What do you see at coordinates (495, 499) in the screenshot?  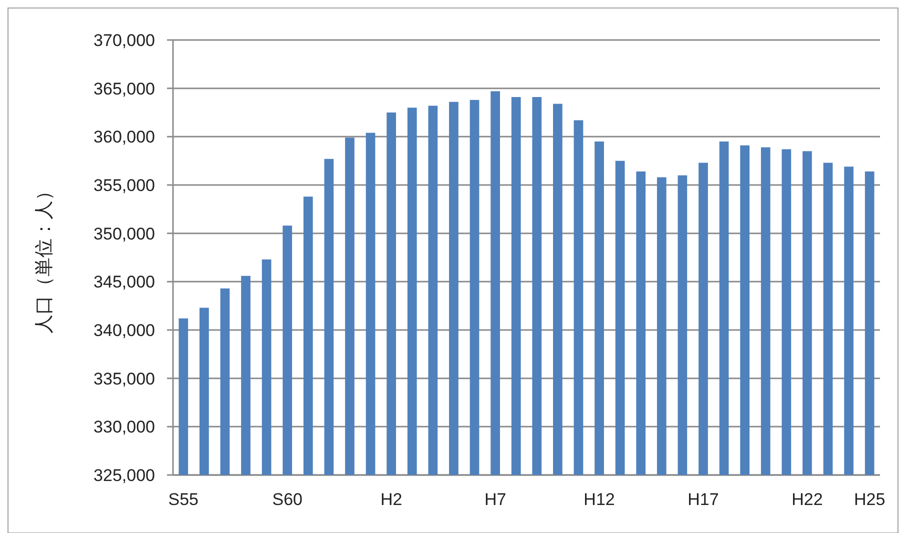 I see `x-tick-label: H7` at bounding box center [495, 499].